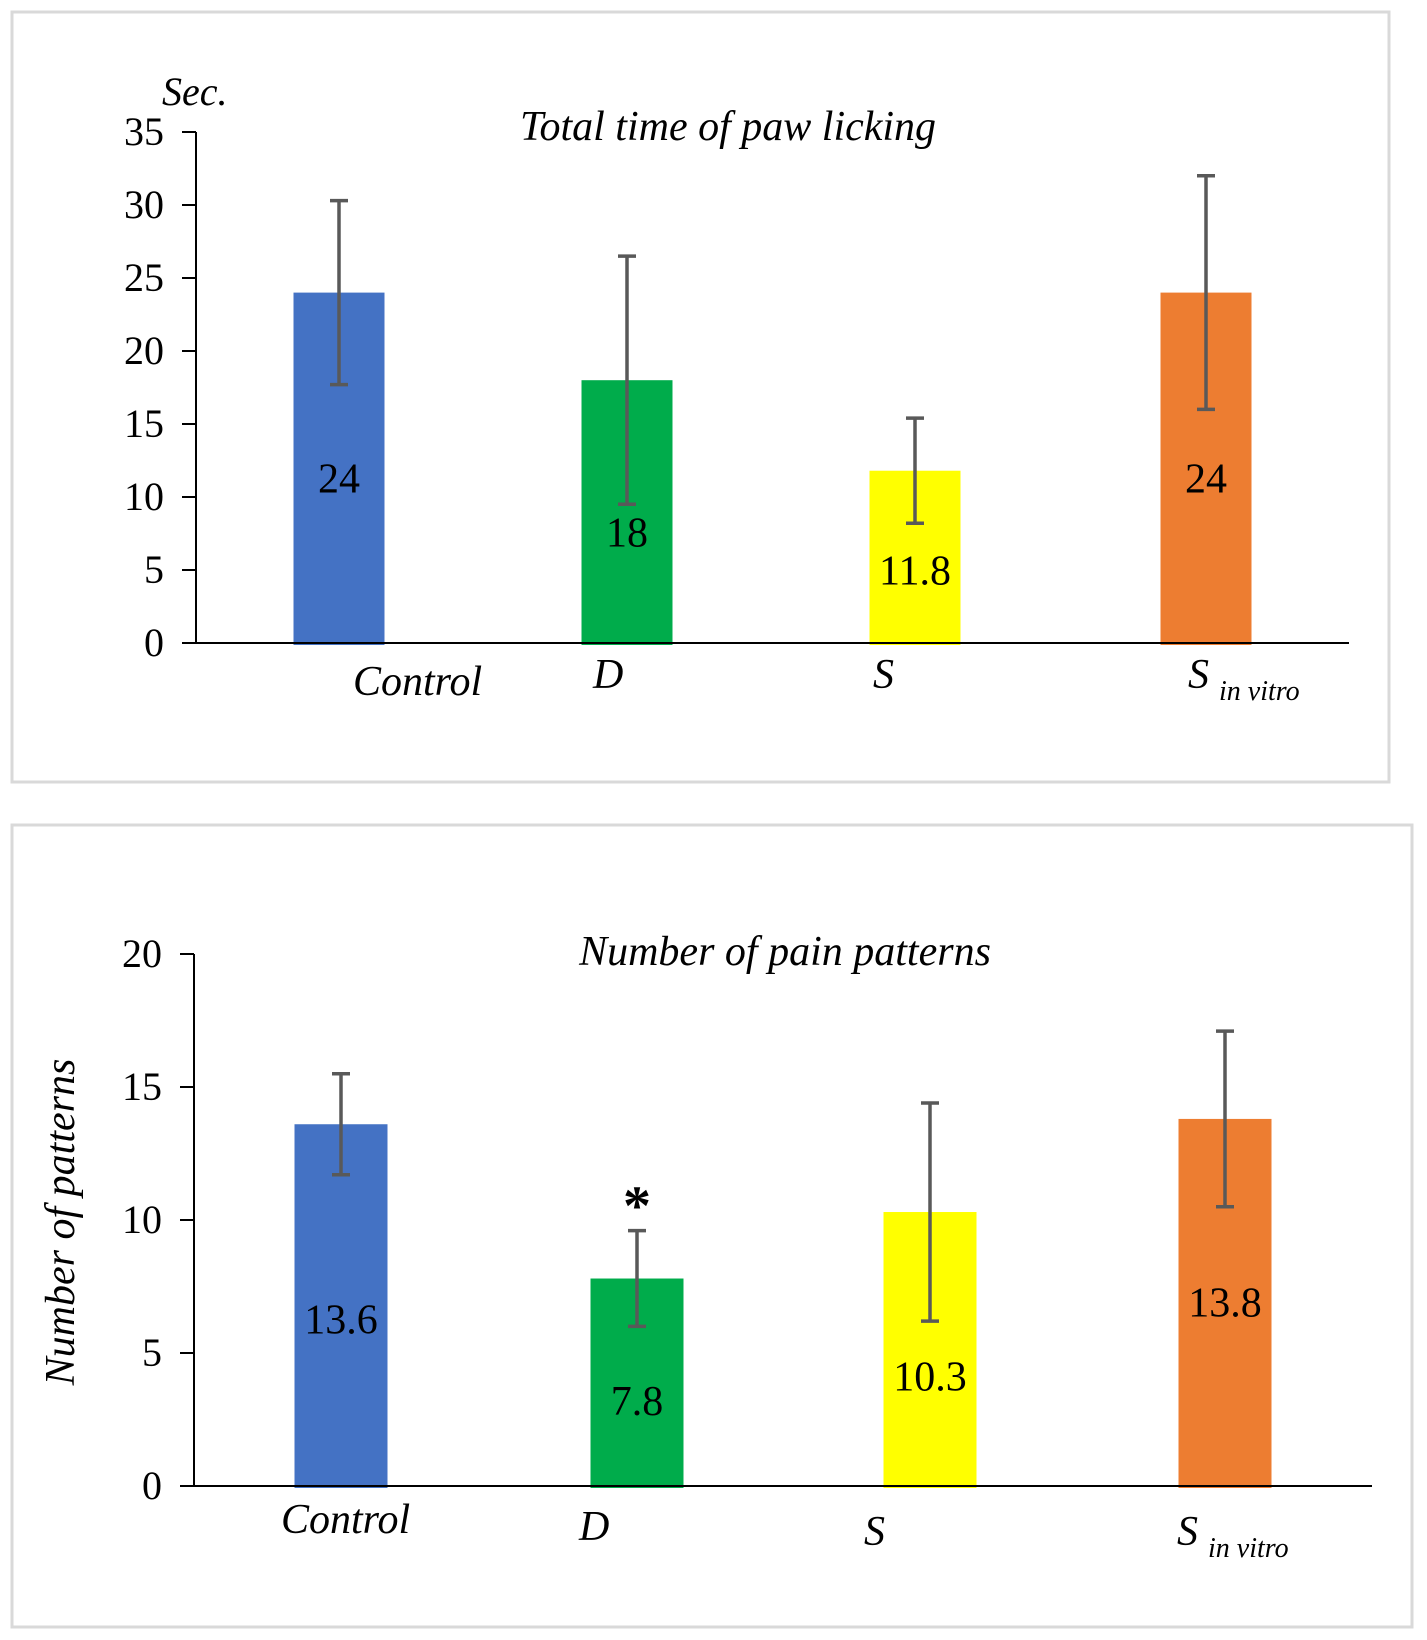  Describe the element at coordinates (341, 1321) in the screenshot. I see `data-label: 13.6` at that location.